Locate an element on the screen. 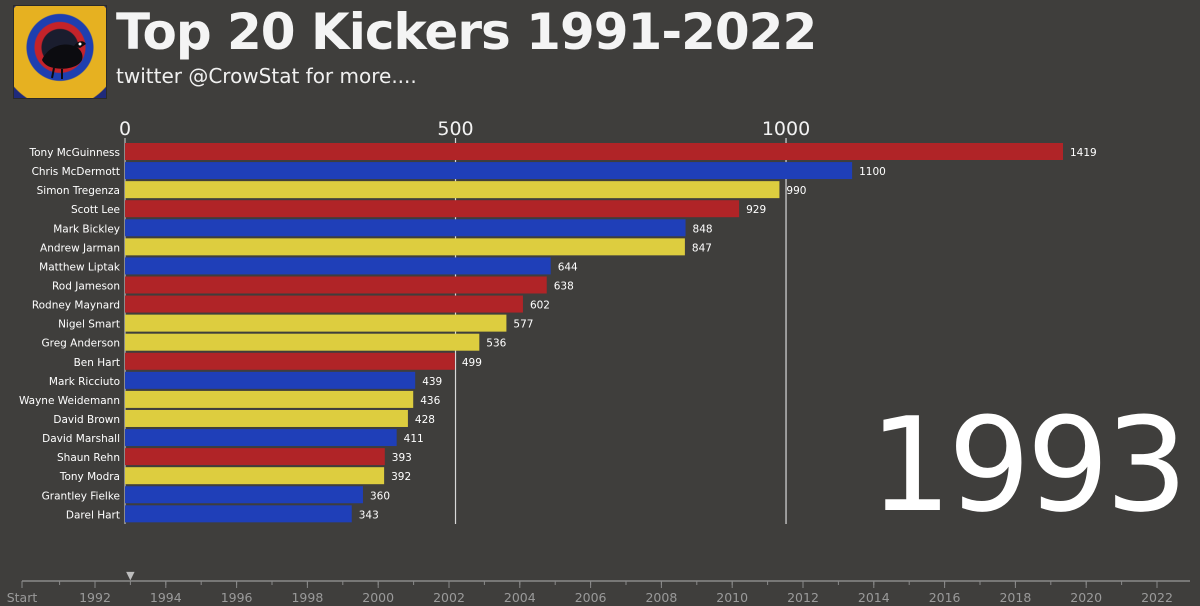 This screenshot has width=1200, height=606. timeline-current-marker: ▼ is located at coordinates (130, 575).